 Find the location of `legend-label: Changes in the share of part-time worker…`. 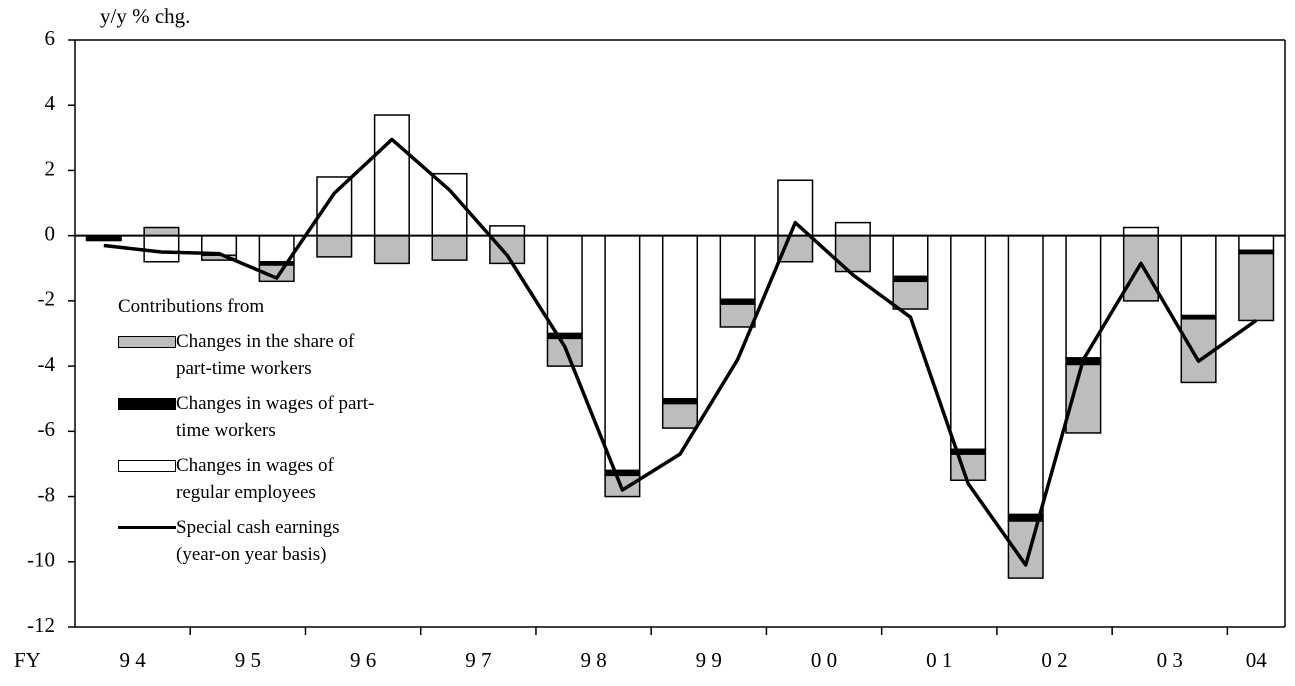

legend-label: Changes in the share of part-time worker… is located at coordinates (265, 355).